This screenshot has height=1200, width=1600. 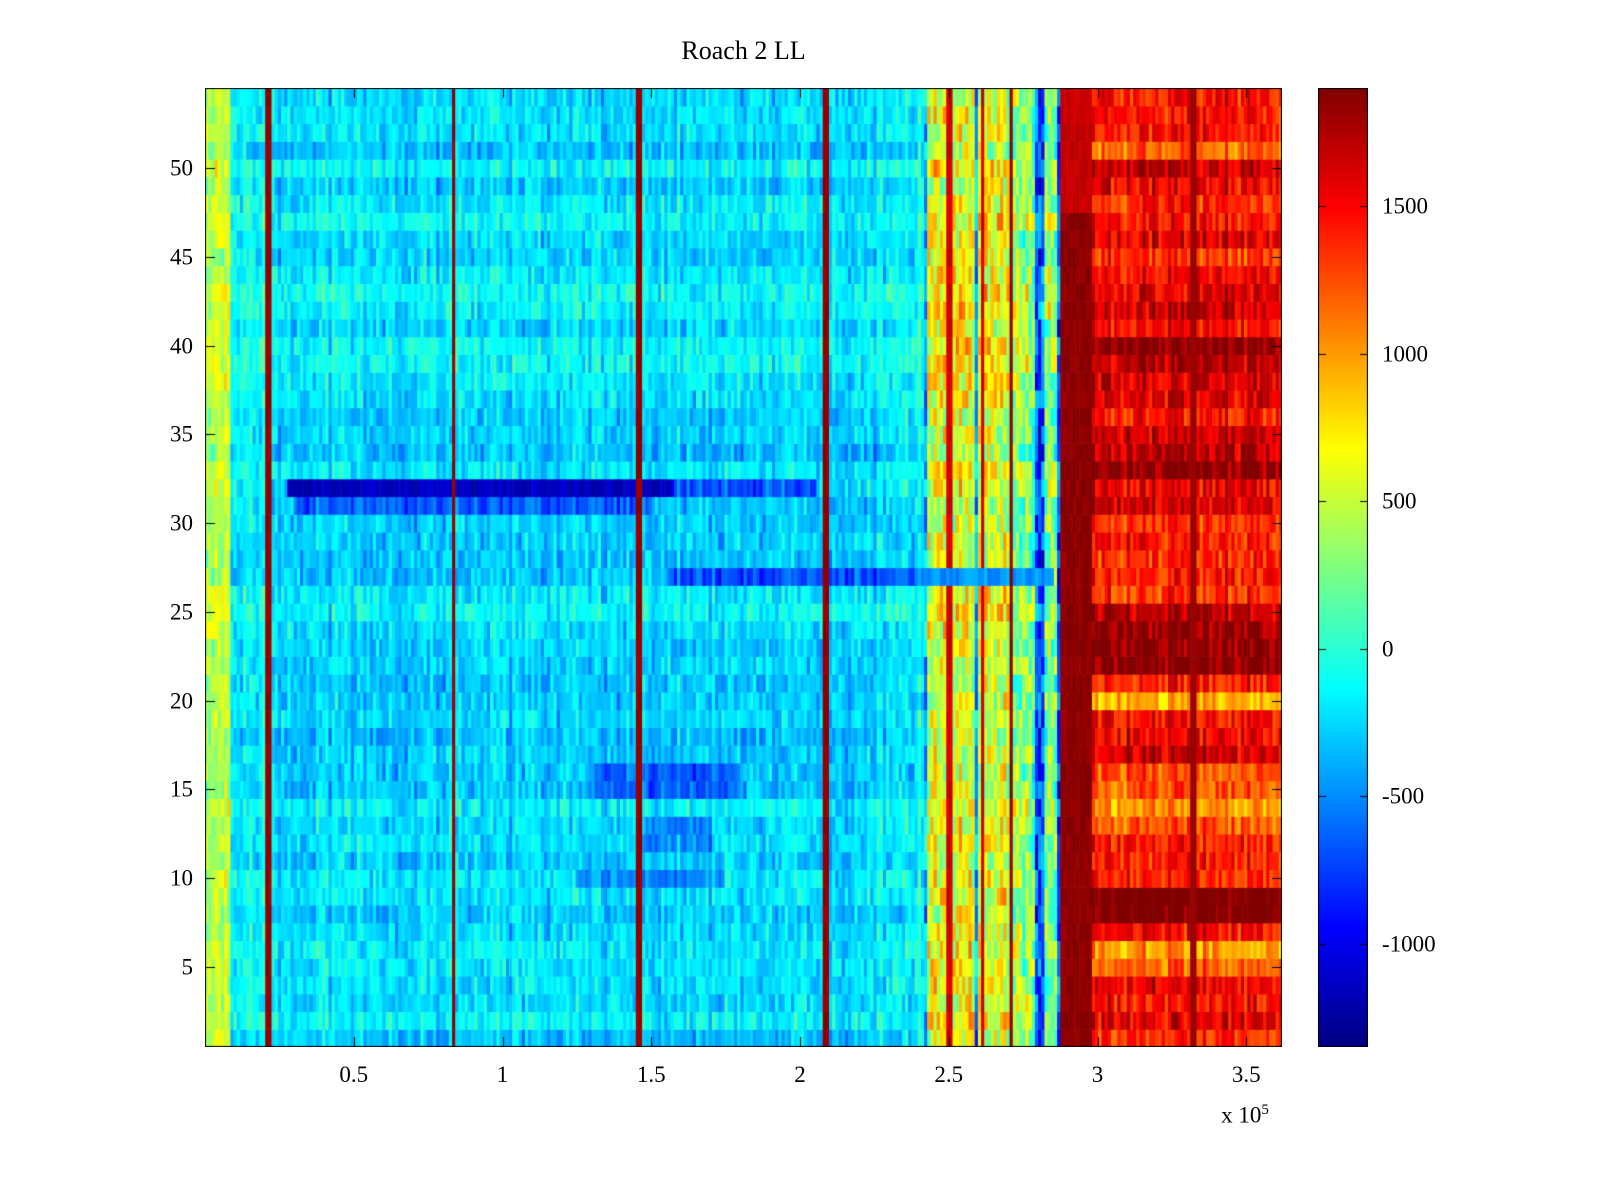 What do you see at coordinates (1405, 354) in the screenshot?
I see `colorbar-tick-label: 1000` at bounding box center [1405, 354].